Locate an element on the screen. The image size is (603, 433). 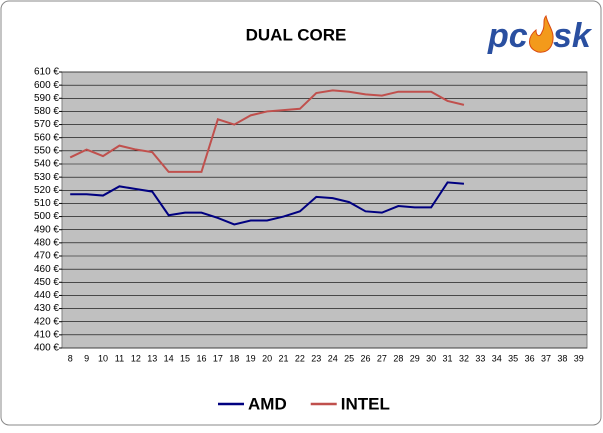
y-tick-label: 440 € is located at coordinates (46, 295).